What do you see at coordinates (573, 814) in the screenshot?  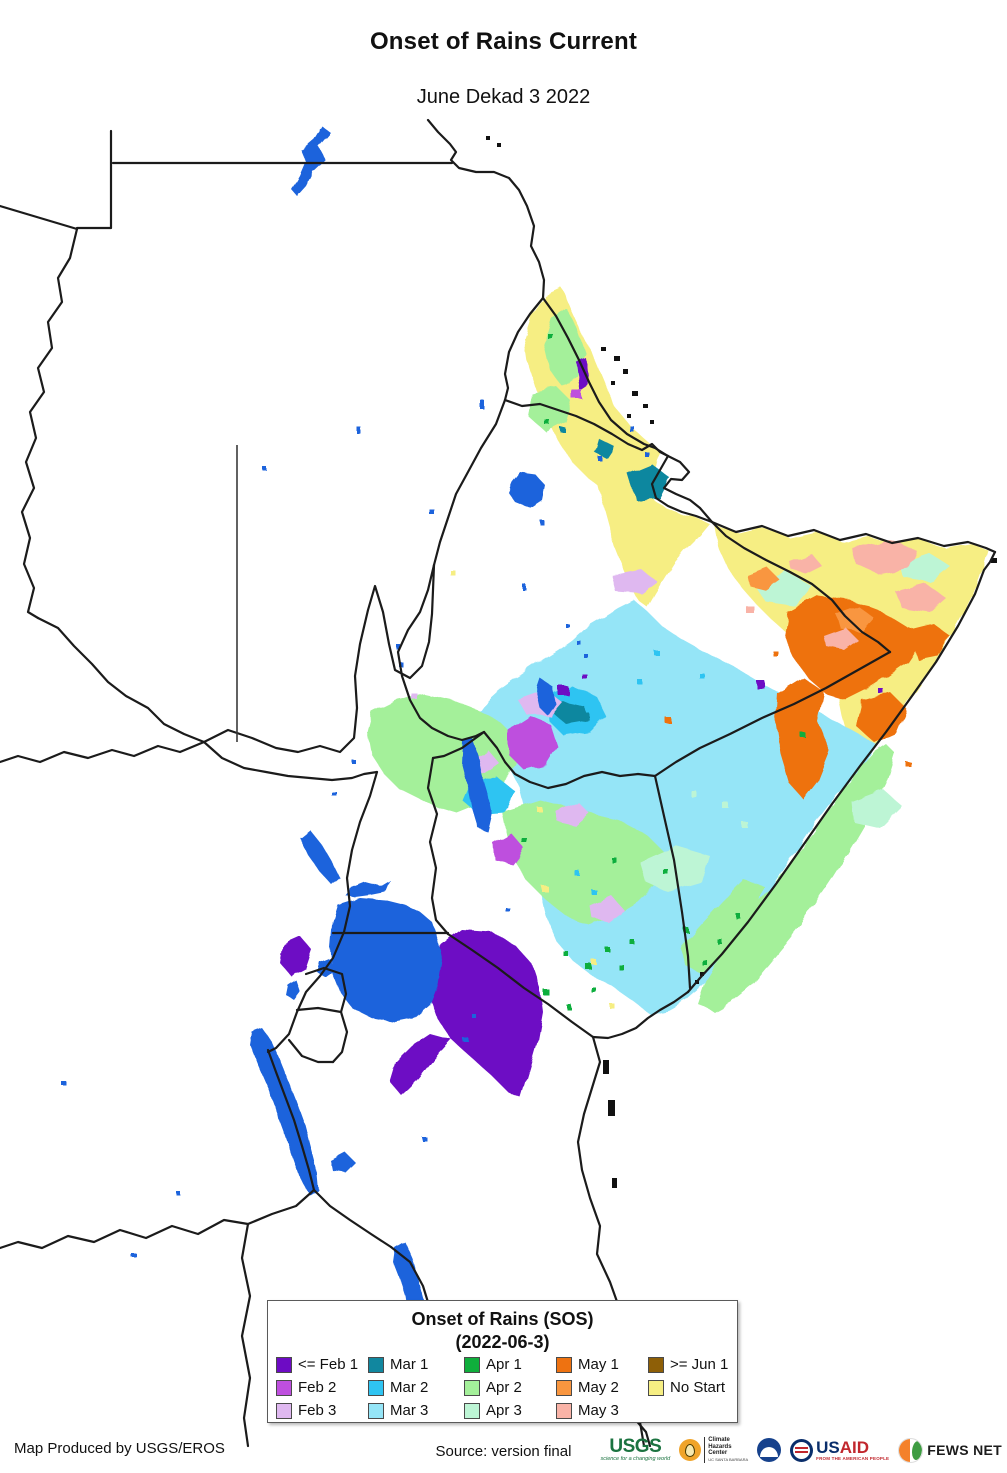 I see `region-feb3-c` at bounding box center [573, 814].